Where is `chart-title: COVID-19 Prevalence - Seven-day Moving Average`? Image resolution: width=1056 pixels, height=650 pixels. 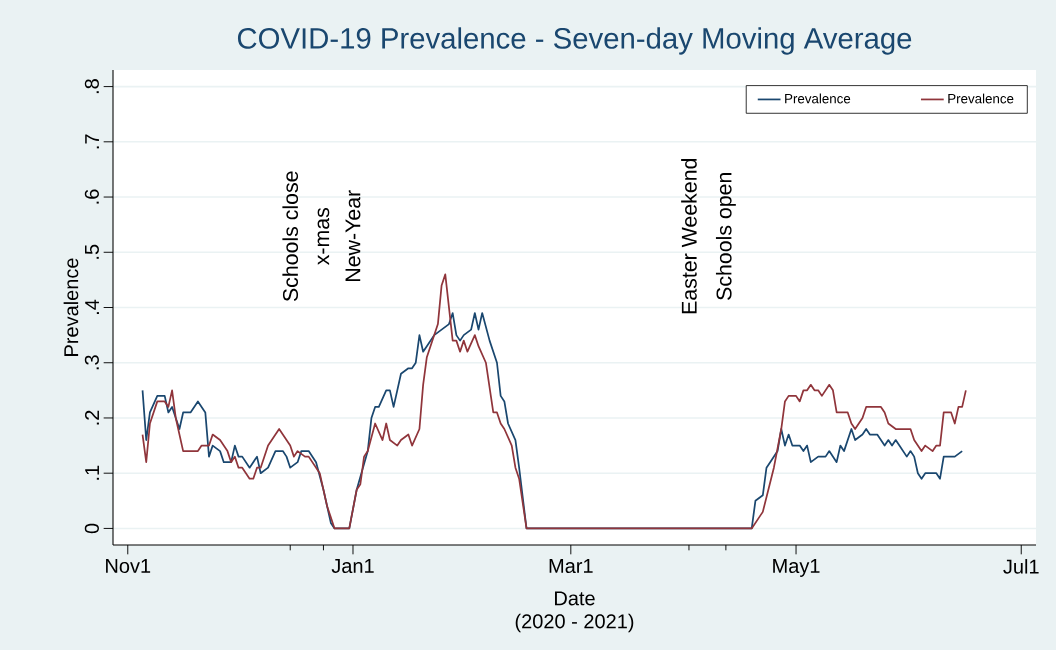 chart-title: COVID-19 Prevalence - Seven-day Moving Average is located at coordinates (574, 41).